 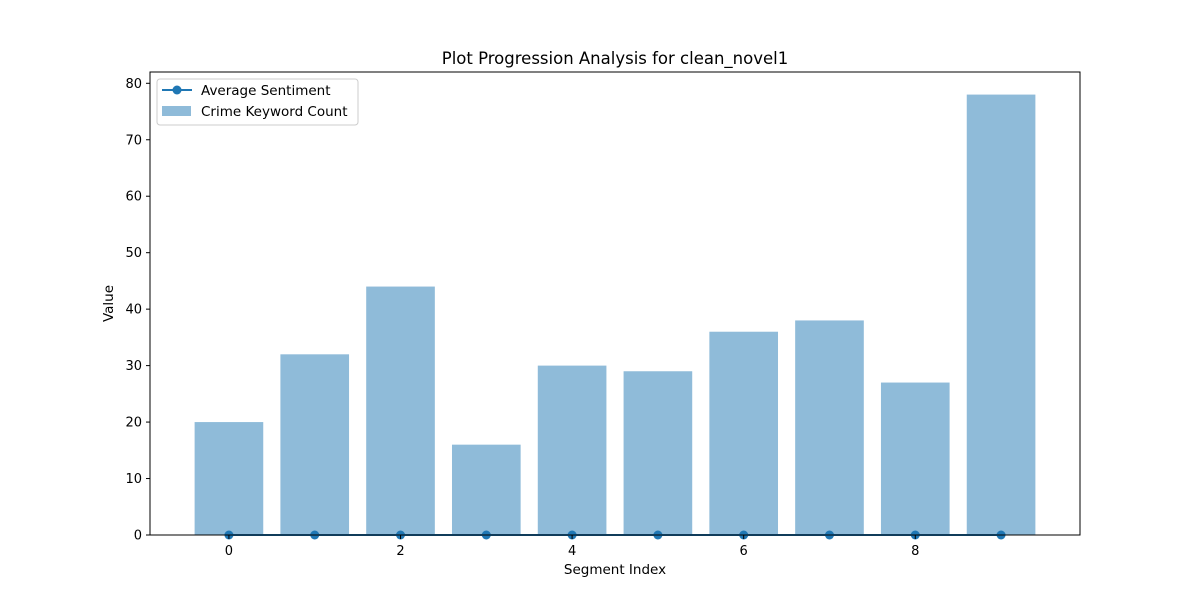 What do you see at coordinates (133, 197) in the screenshot?
I see `y-tick-label: 60` at bounding box center [133, 197].